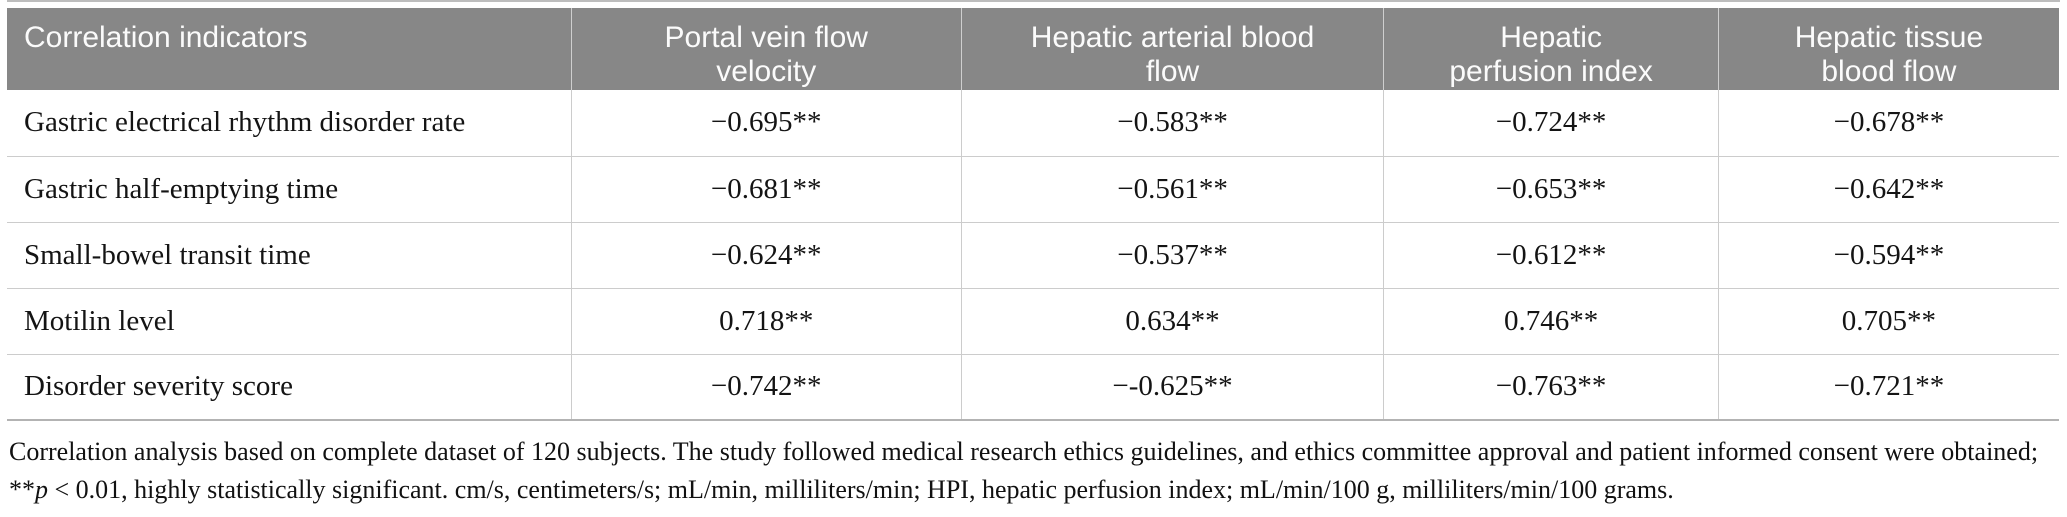 This screenshot has height=517, width=2067. What do you see at coordinates (1888, 321) in the screenshot?
I see `value-cell: 0.705**` at bounding box center [1888, 321].